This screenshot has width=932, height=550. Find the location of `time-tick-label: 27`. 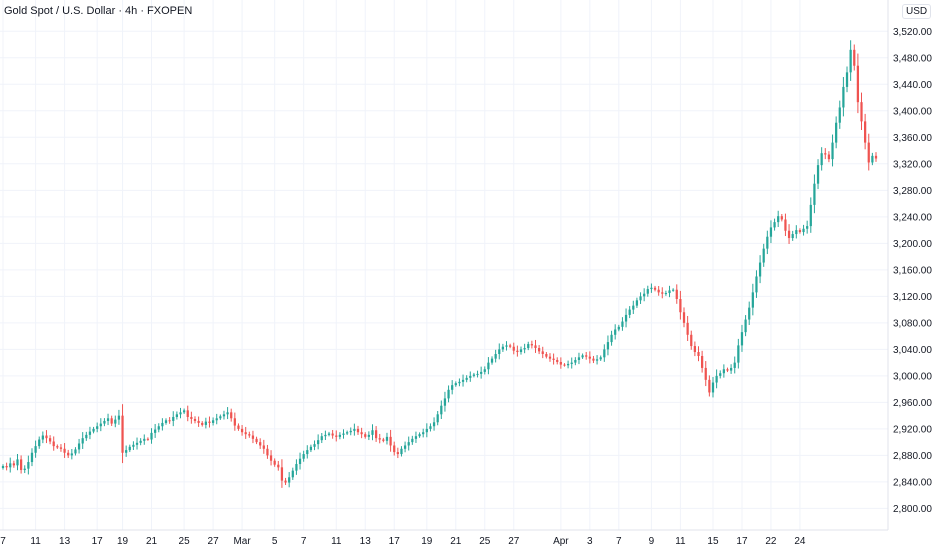

time-tick-label: 27 is located at coordinates (214, 541).